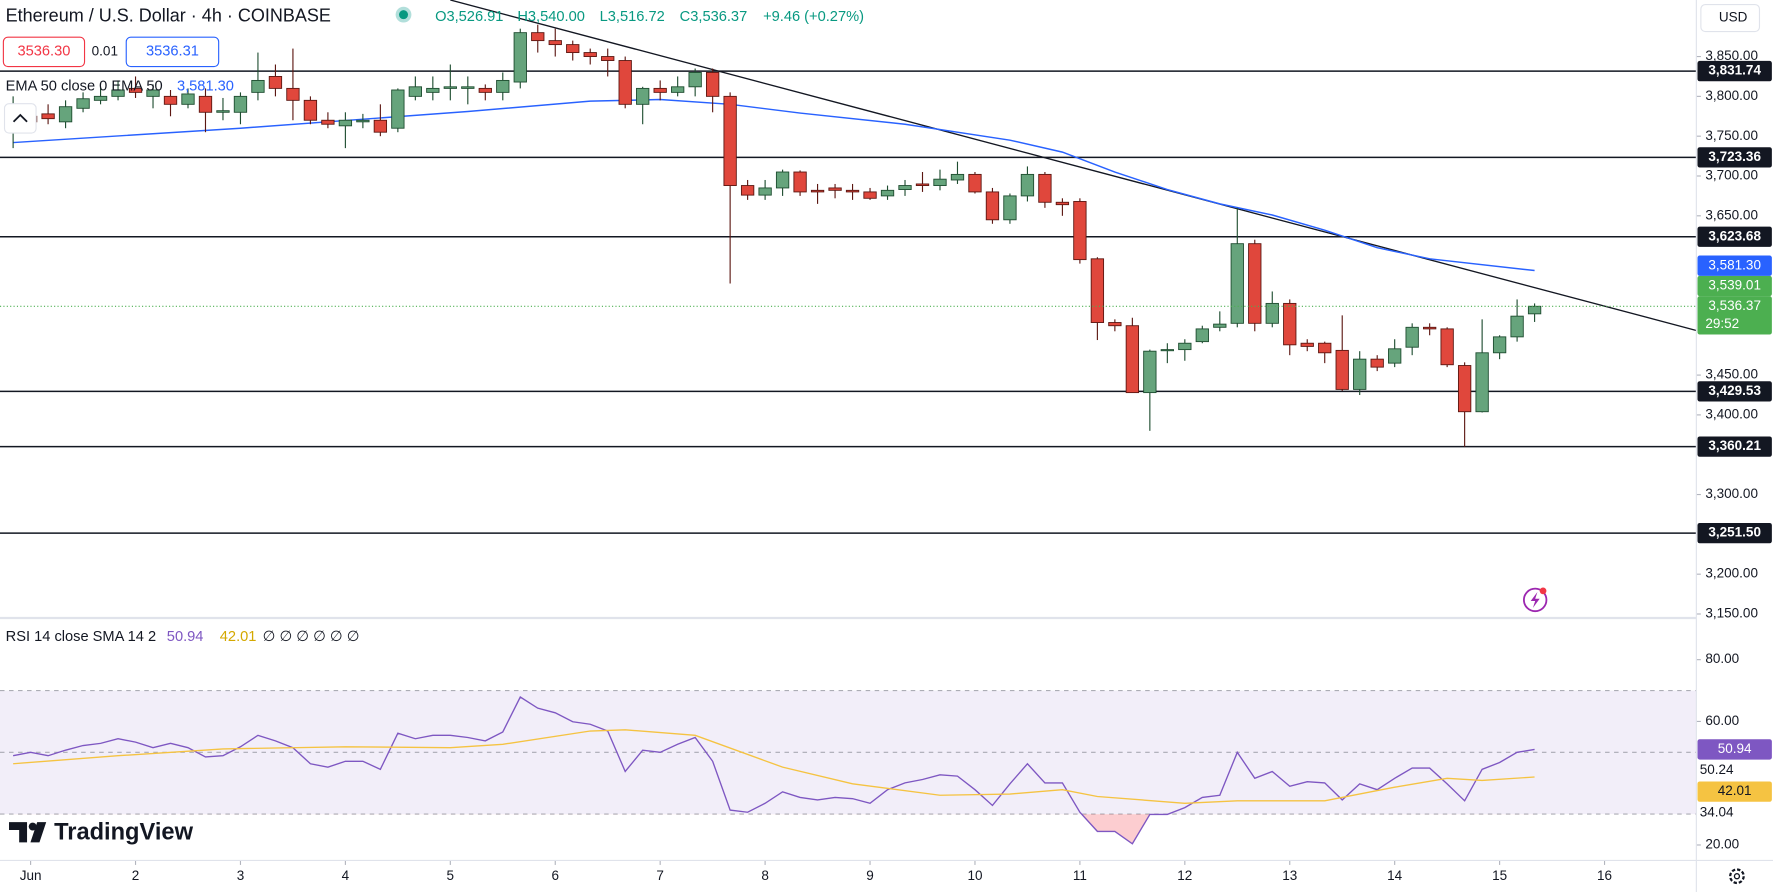 The width and height of the screenshot is (1773, 892). I want to click on rsi-axis-box, so click(1734, 791).